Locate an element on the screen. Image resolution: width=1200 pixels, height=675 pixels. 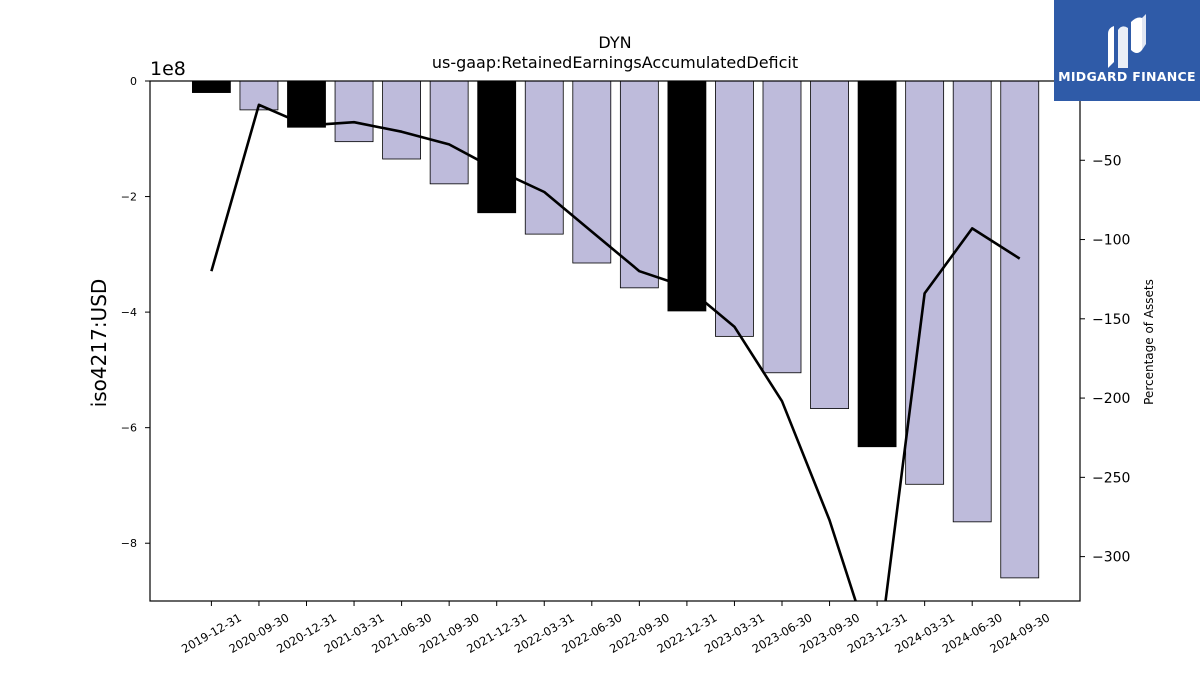
y-tick-label: −6 is located at coordinates (129, 428).